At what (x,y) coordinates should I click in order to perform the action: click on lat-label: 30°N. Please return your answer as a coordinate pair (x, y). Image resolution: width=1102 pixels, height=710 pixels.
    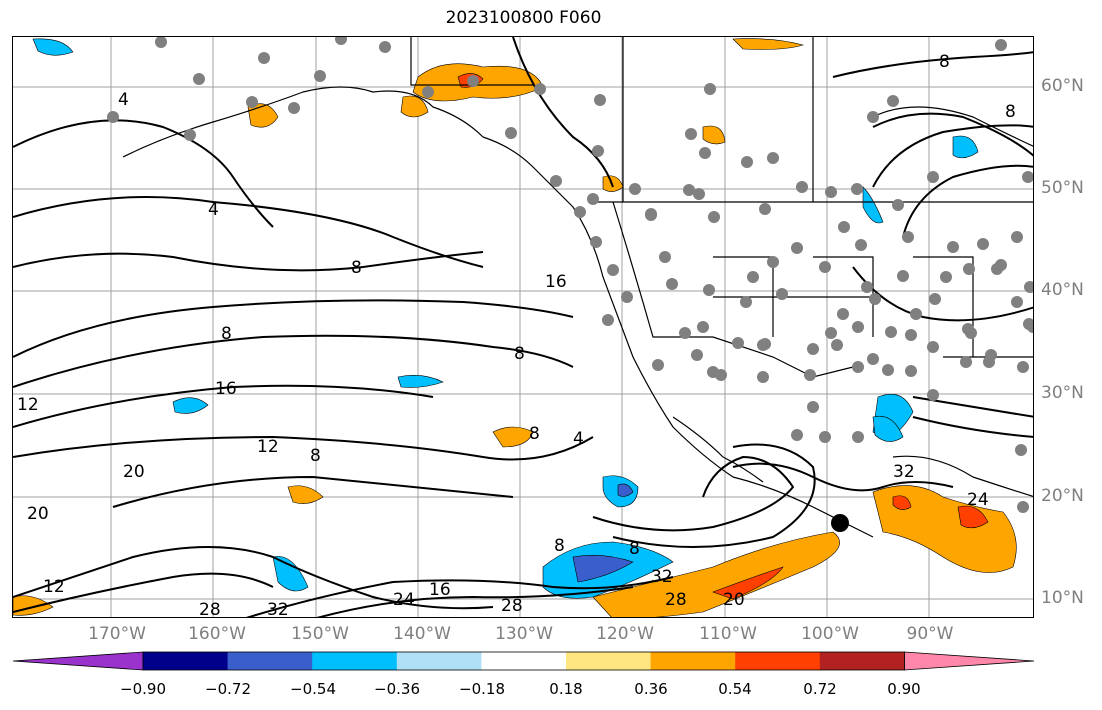
    Looking at the image, I should click on (1062, 393).